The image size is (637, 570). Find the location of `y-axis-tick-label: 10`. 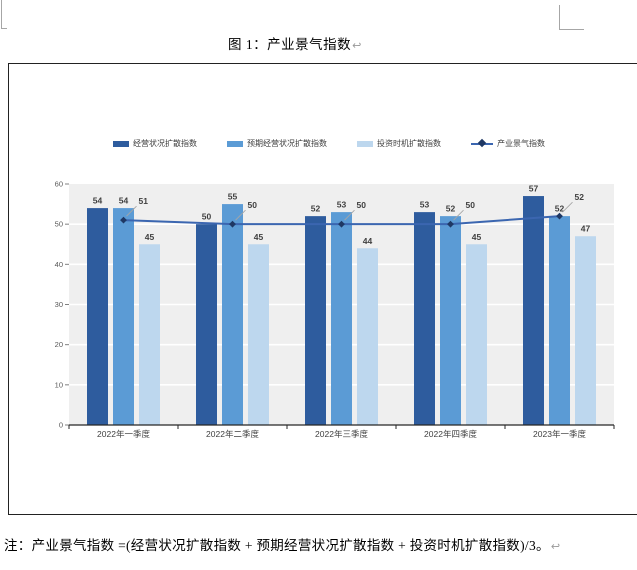

y-axis-tick-label: 10 is located at coordinates (59, 384).